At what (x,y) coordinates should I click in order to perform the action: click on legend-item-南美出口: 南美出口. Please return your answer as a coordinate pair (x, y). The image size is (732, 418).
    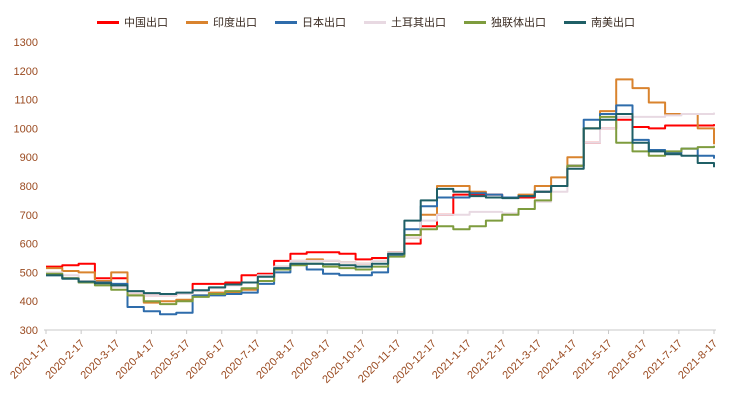
    Looking at the image, I should click on (599, 22).